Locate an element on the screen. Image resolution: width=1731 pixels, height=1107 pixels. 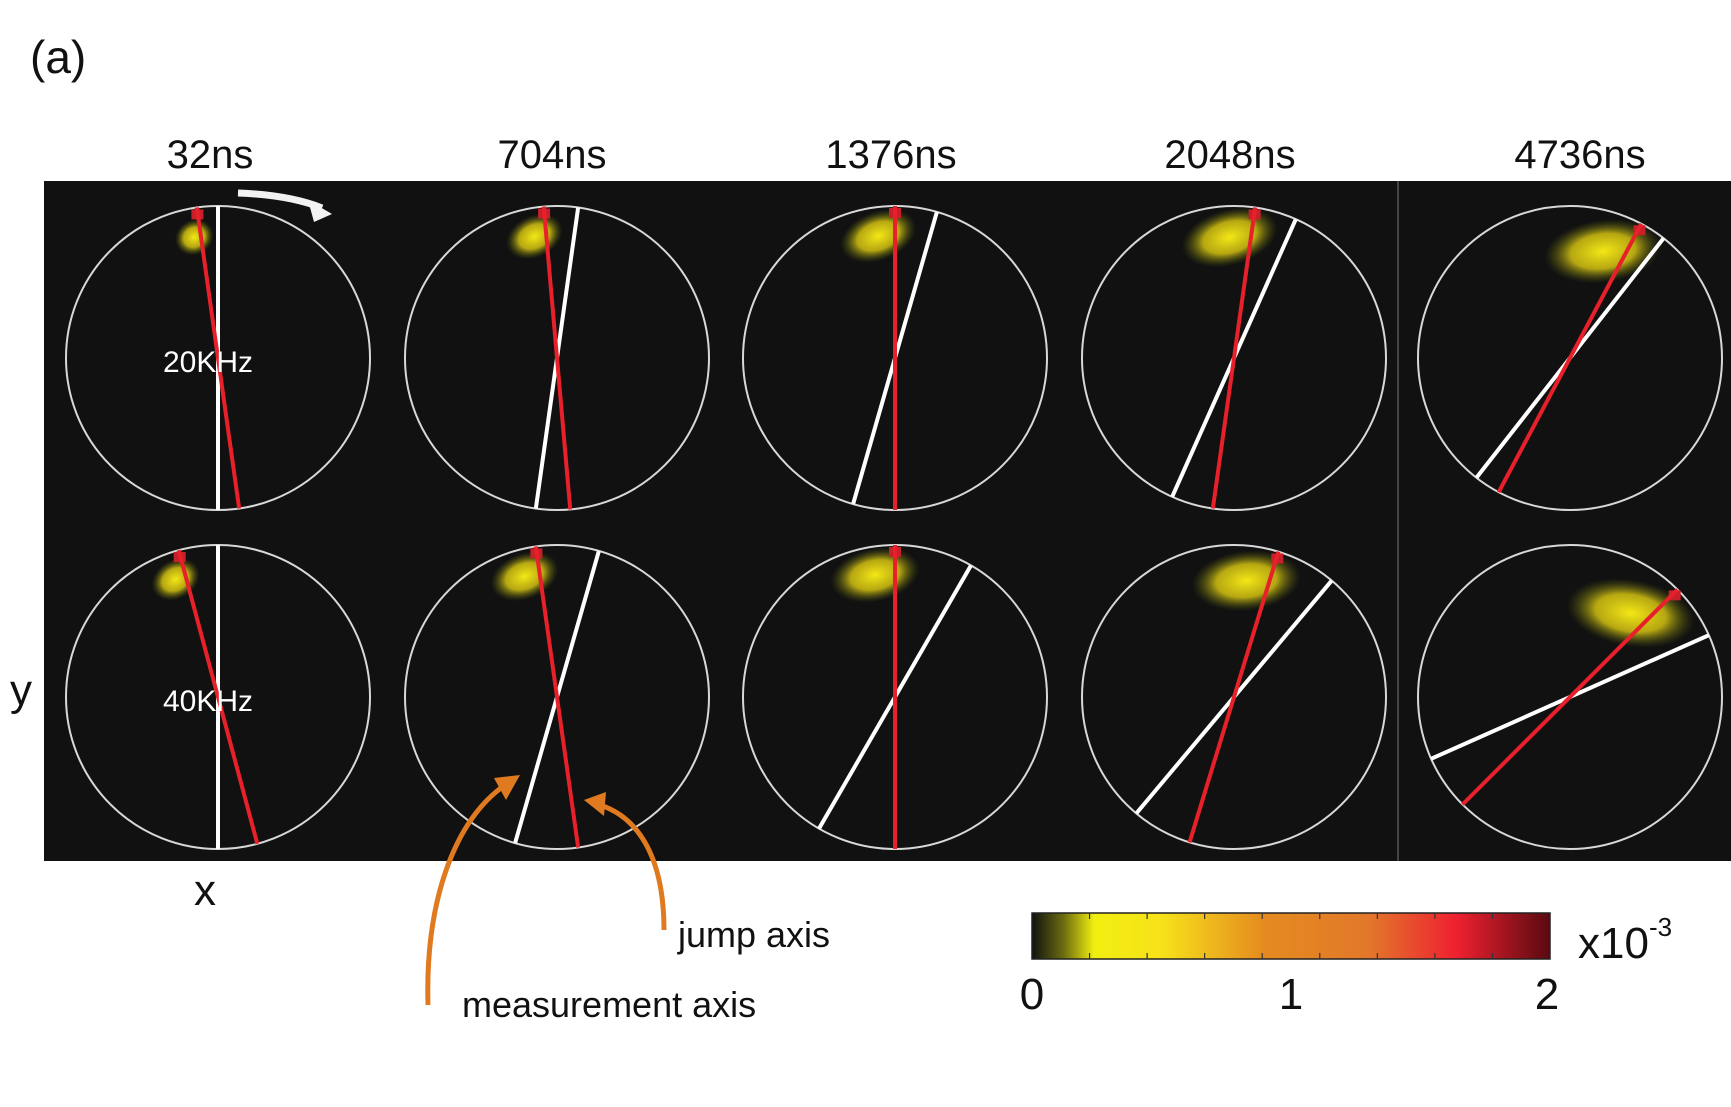
frequency-label: 40KHz is located at coordinates (208, 701).